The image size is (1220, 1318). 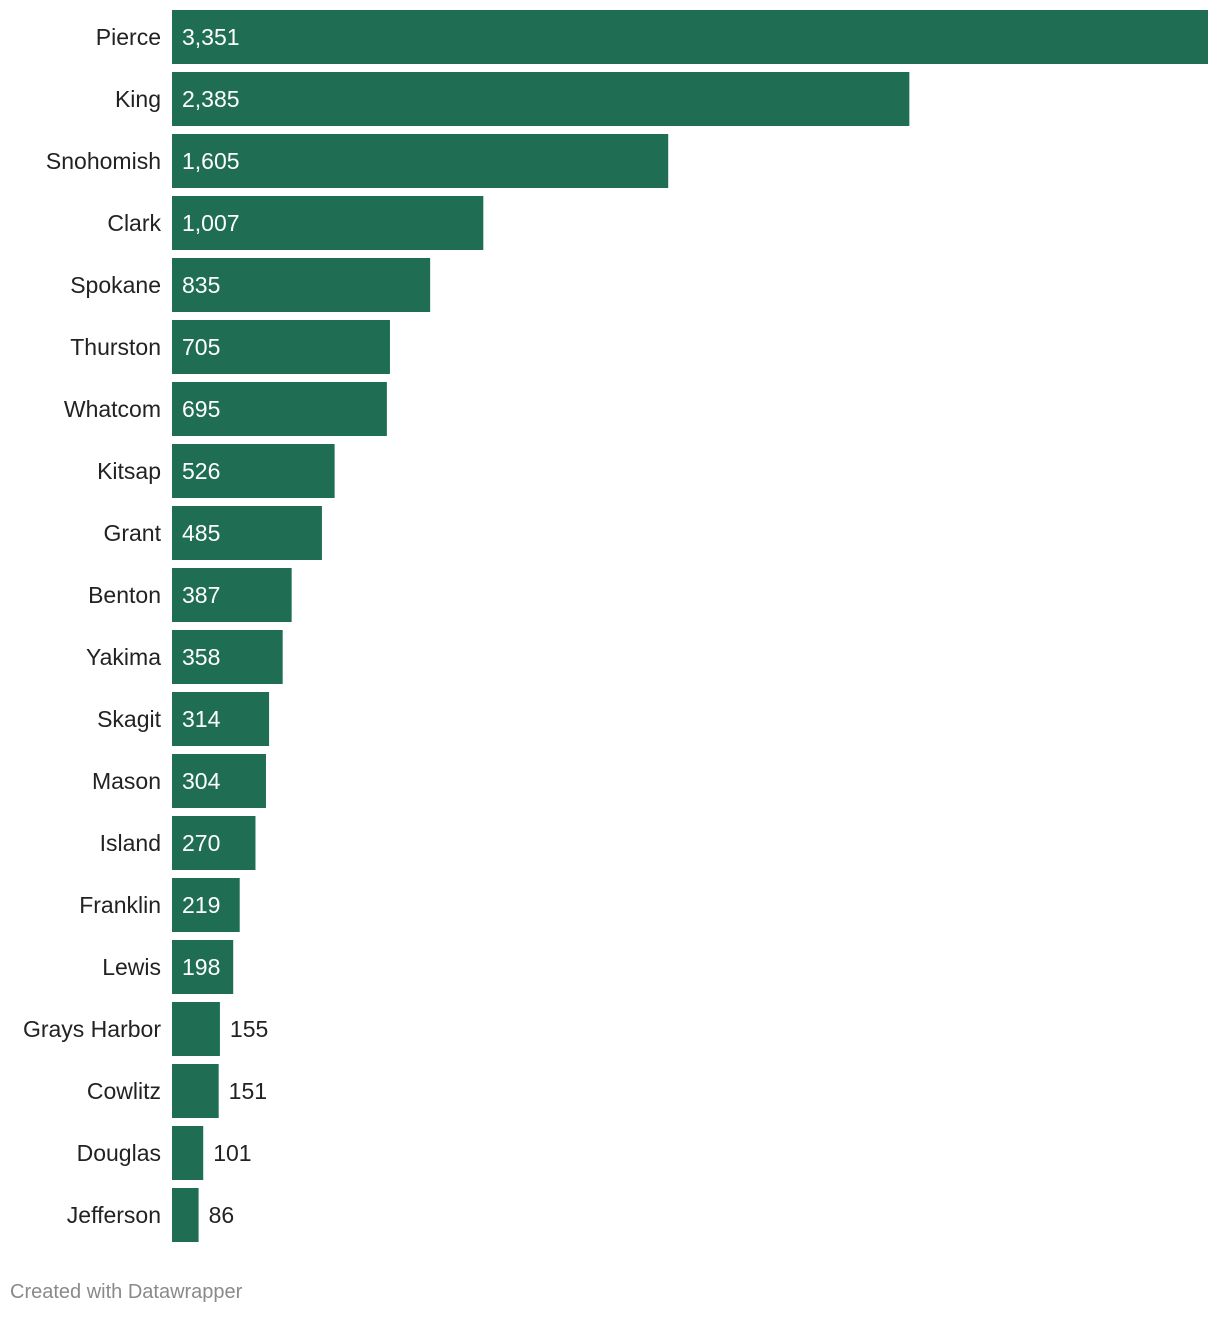 What do you see at coordinates (201, 719) in the screenshot?
I see `value-label-skagit: 314` at bounding box center [201, 719].